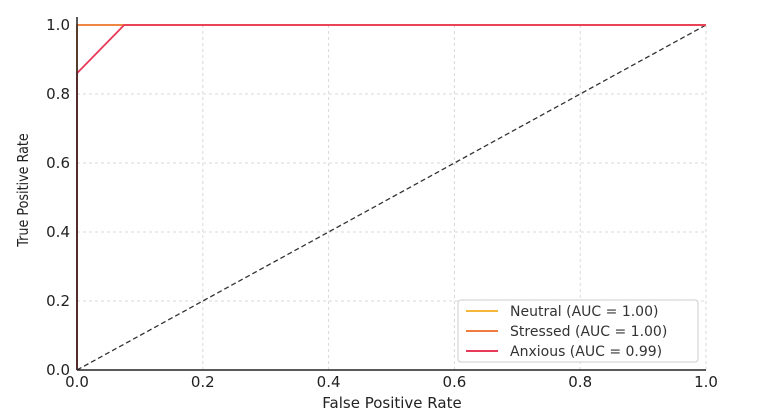 This screenshot has height=416, width=774. What do you see at coordinates (58, 163) in the screenshot?
I see `y-tick-label: 0.6` at bounding box center [58, 163].